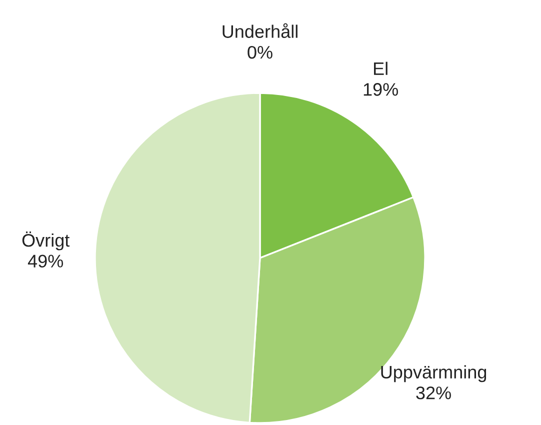 The height and width of the screenshot is (425, 541). What do you see at coordinates (433, 373) in the screenshot?
I see `slice-label: Uppvärmning` at bounding box center [433, 373].